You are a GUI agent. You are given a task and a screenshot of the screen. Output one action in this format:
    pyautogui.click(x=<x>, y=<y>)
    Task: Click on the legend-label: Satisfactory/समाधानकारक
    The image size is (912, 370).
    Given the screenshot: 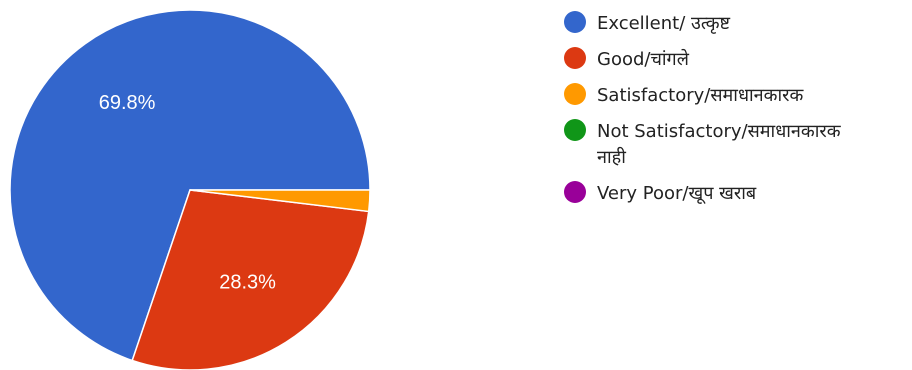 What is the action you would take?
    pyautogui.click(x=701, y=95)
    